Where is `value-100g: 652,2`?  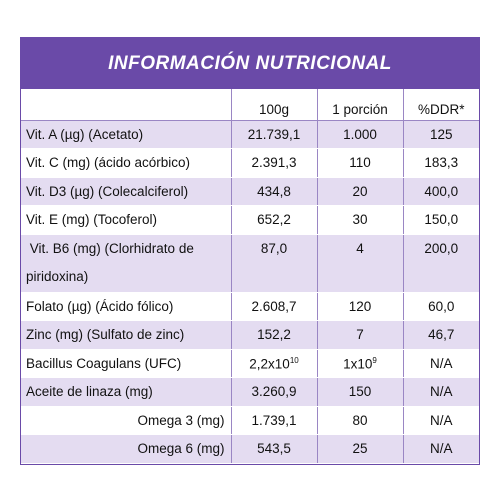 value-100g: 652,2 is located at coordinates (274, 220).